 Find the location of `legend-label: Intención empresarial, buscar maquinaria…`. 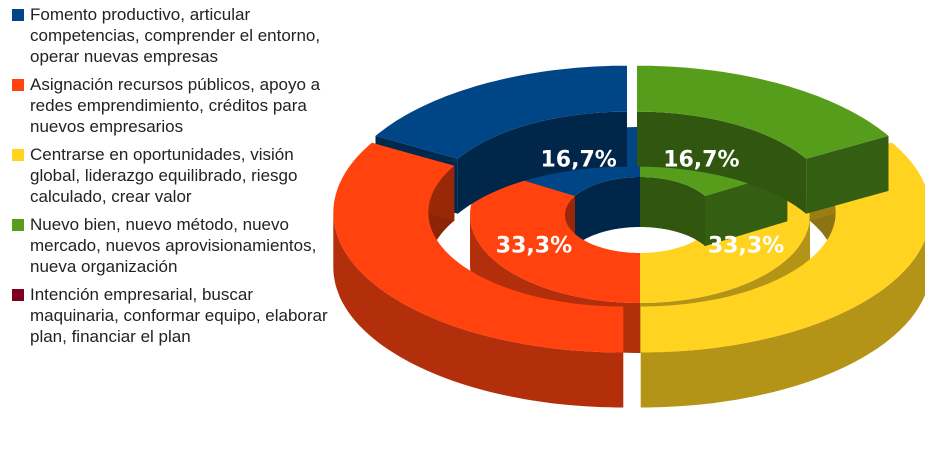

legend-label: Intención empresarial, buscar maquinaria… is located at coordinates (179, 315).